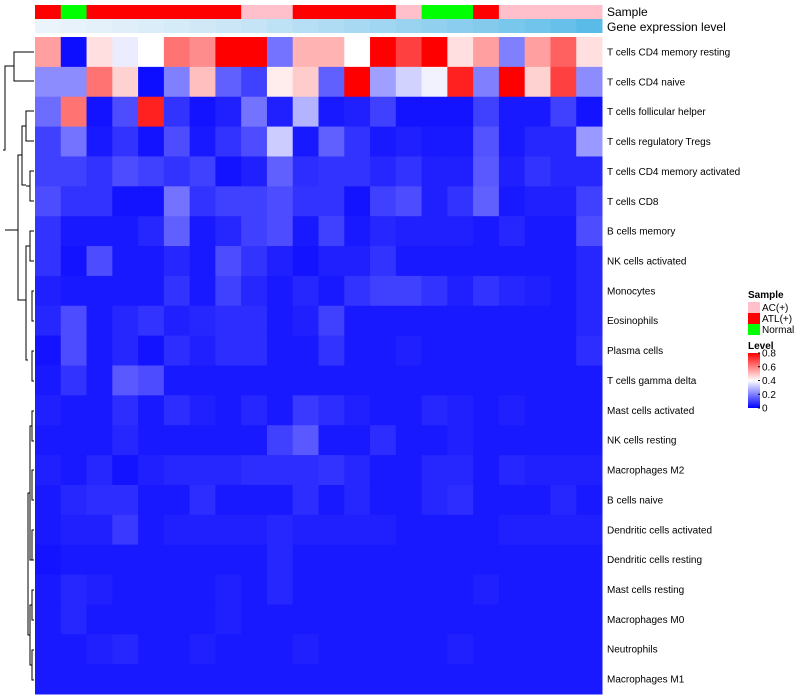  I want to click on level-legend-tick-label: 0.4, so click(769, 381).